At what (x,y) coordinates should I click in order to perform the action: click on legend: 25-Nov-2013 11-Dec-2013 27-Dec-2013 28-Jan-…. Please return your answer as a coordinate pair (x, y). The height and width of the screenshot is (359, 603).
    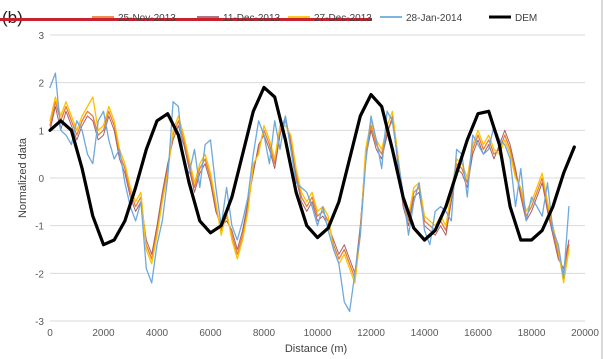
    Looking at the image, I should click on (314, 18).